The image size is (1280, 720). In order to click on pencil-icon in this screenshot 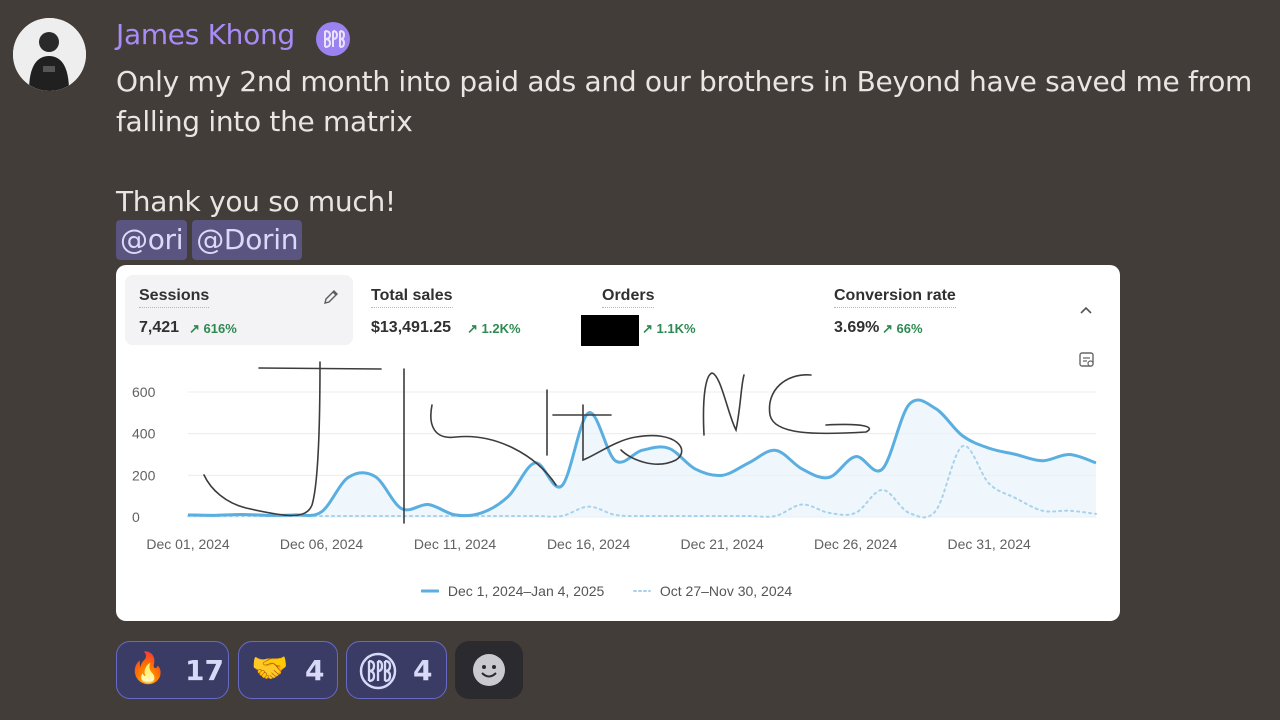, I will do `click(331, 299)`.